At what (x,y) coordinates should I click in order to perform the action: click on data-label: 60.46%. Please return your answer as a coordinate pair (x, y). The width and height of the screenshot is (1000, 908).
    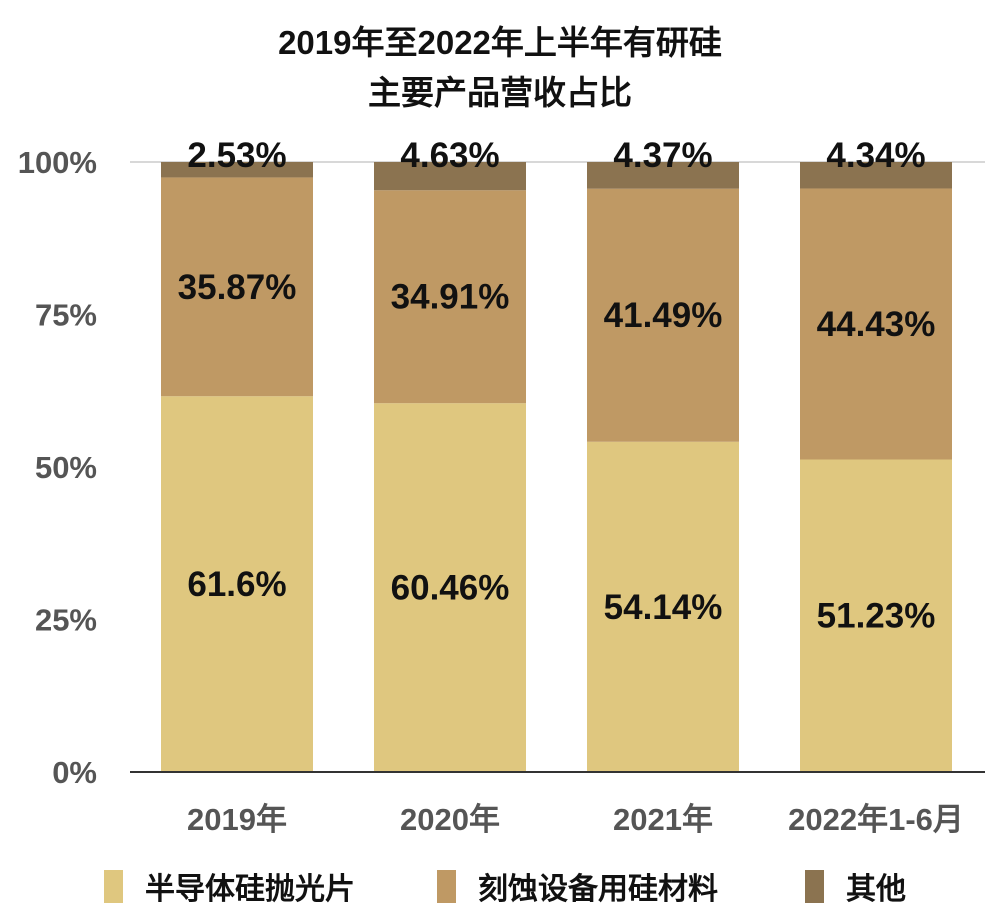
    Looking at the image, I should click on (450, 588).